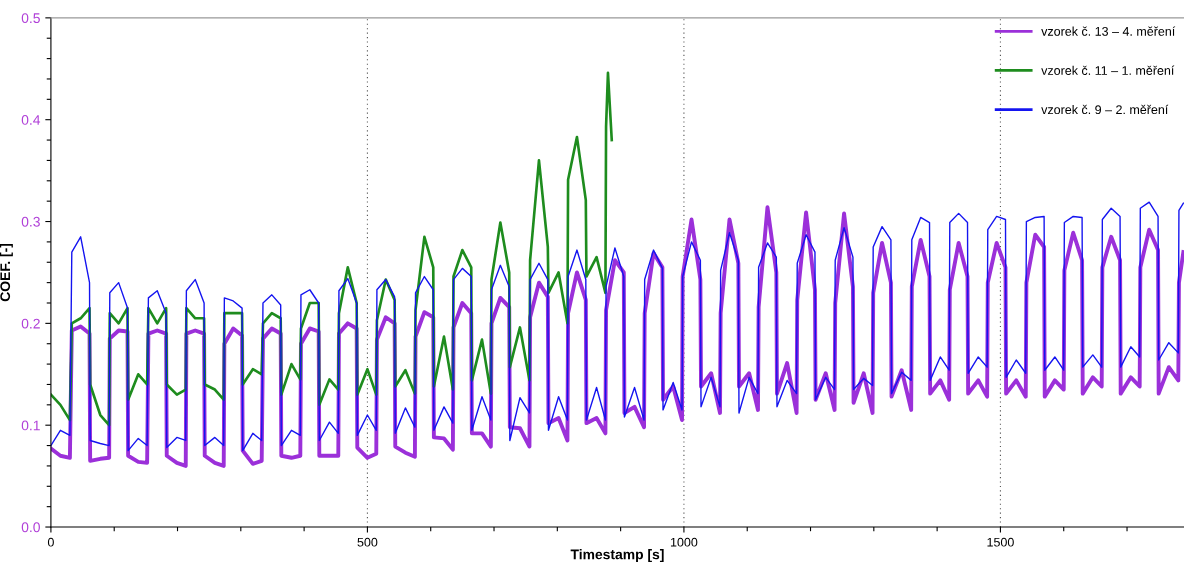 This screenshot has height=567, width=1184. I want to click on y-tick-label: 0.2, so click(30, 323).